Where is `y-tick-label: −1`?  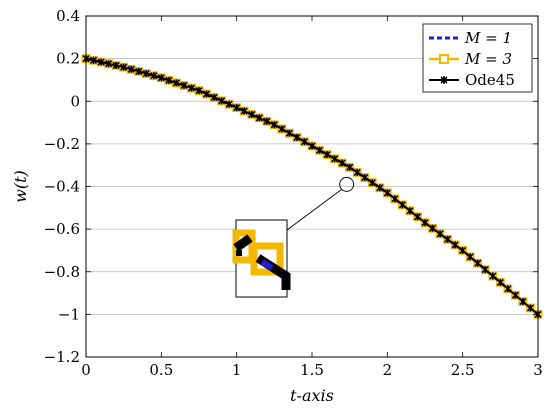
y-tick-label: −1 is located at coordinates (69, 314).